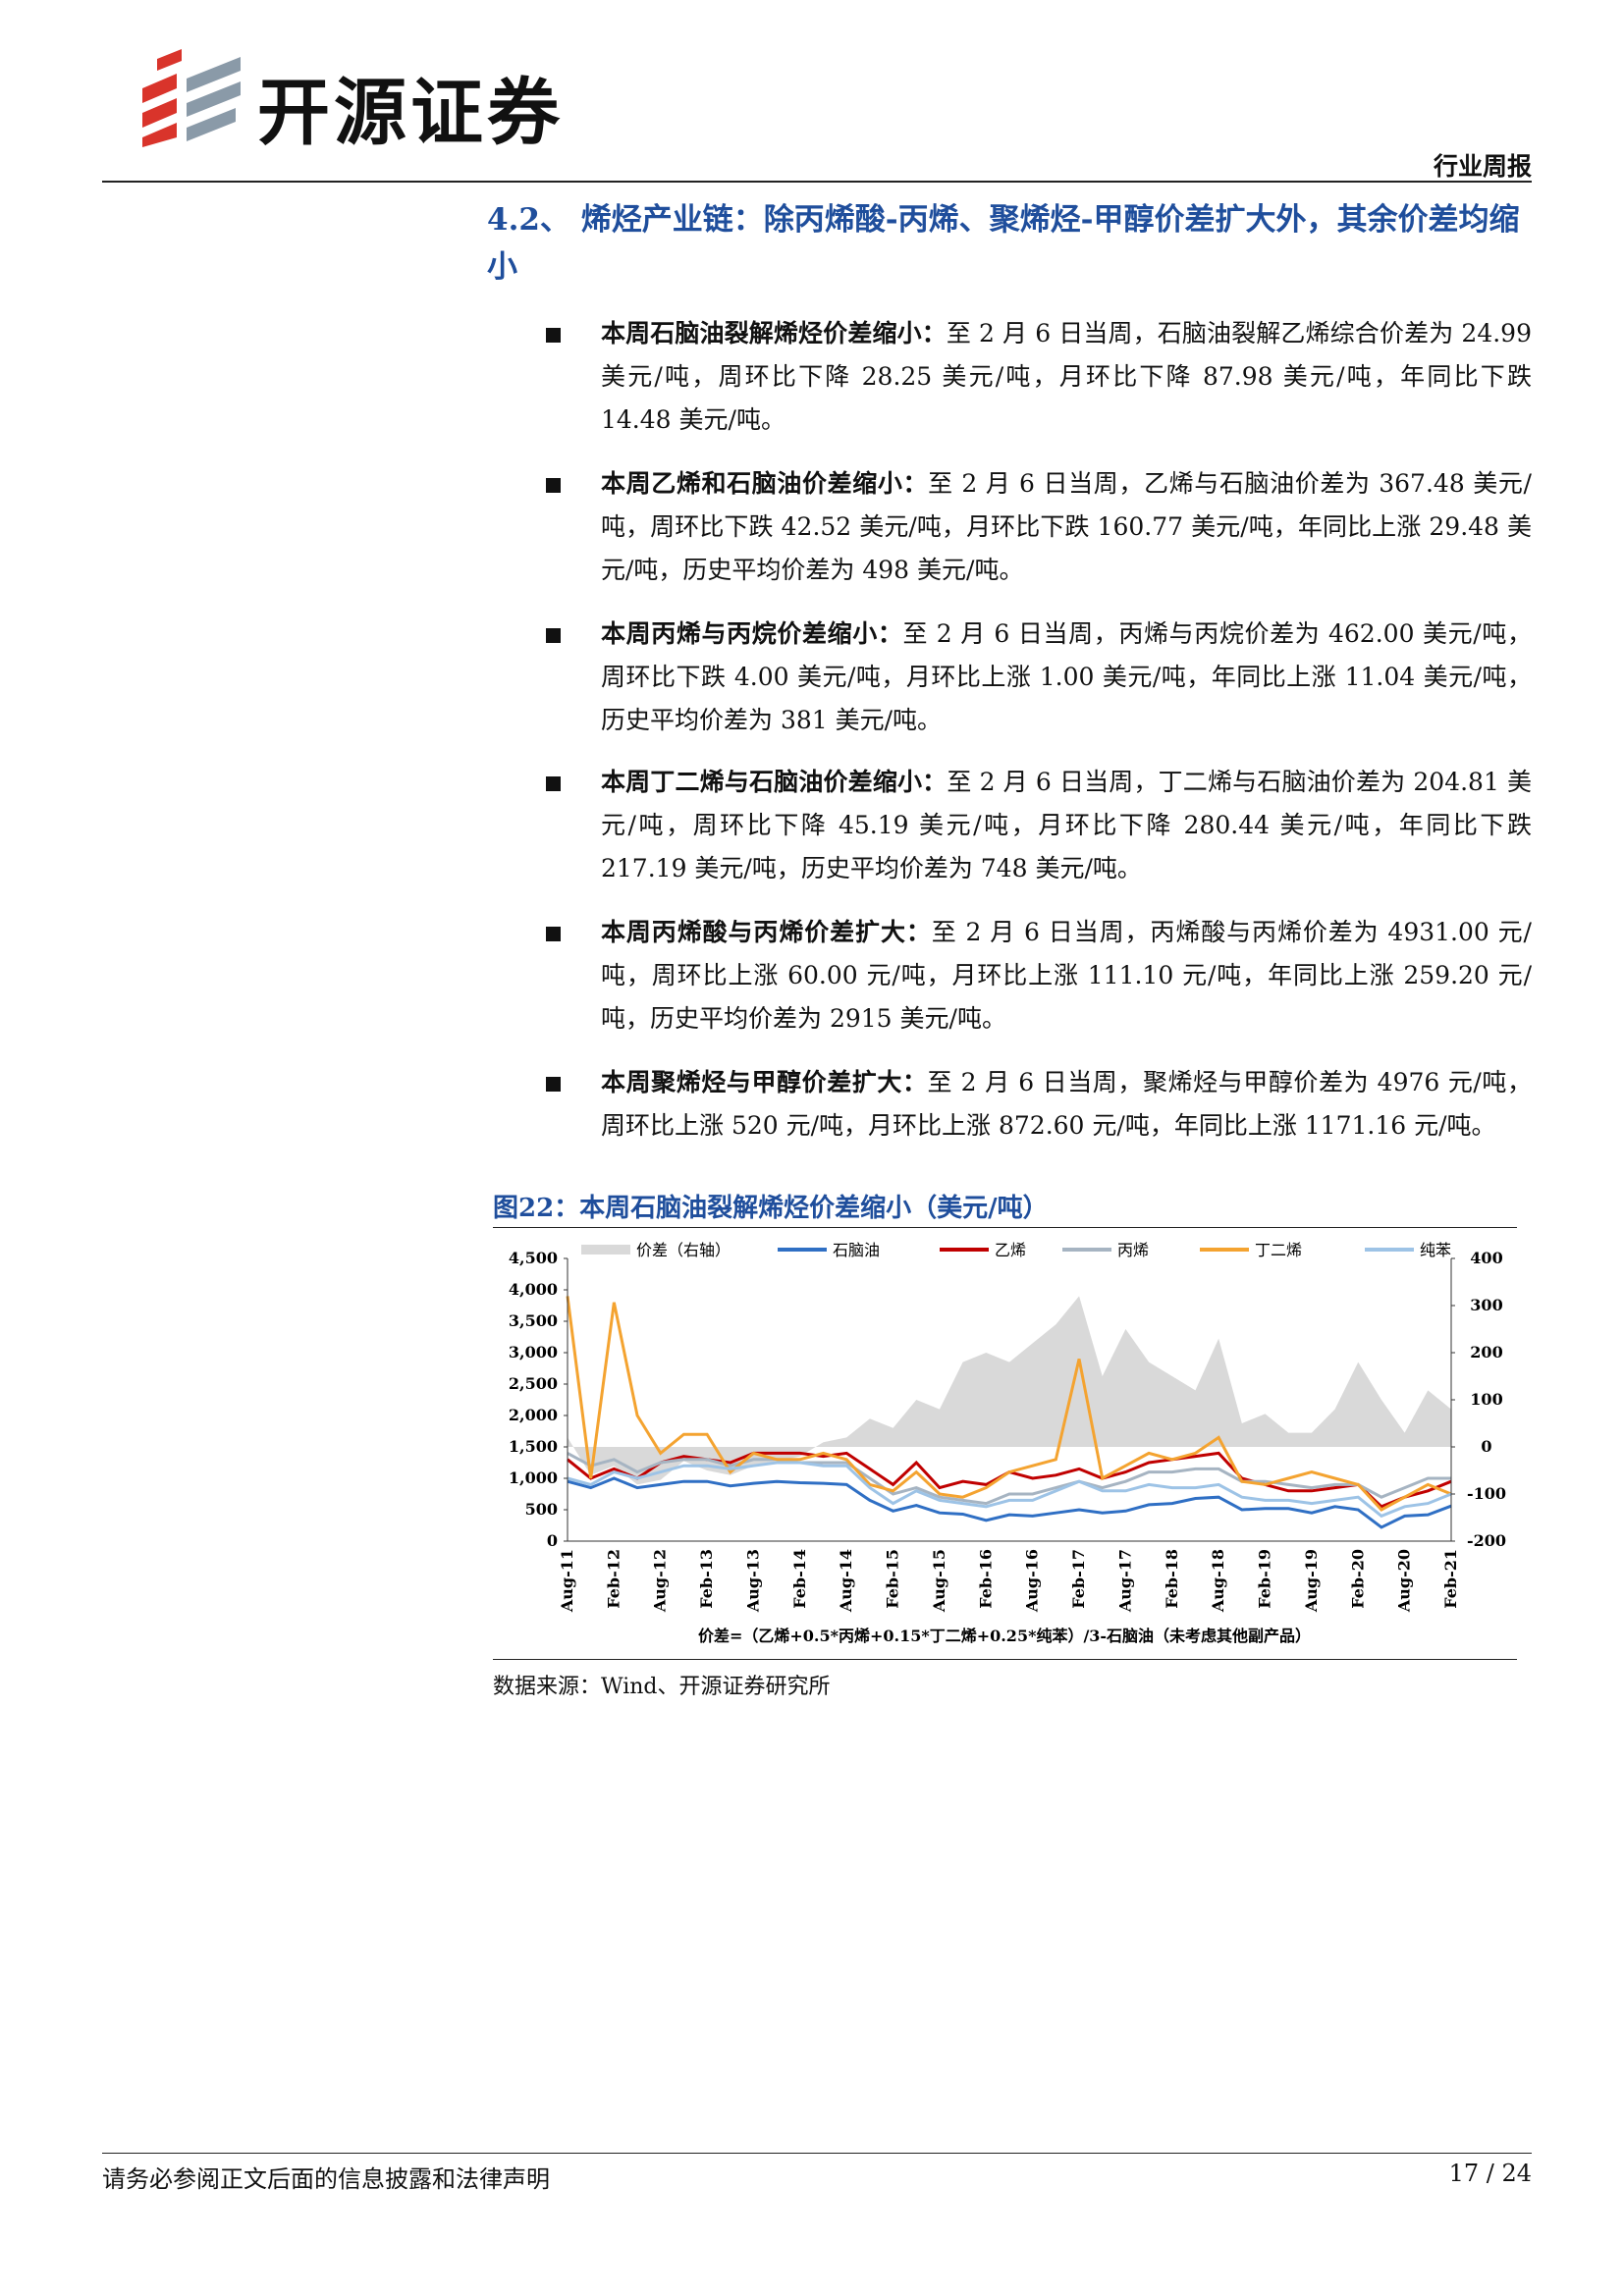 This screenshot has height=2296, width=1624. I want to click on x-tick: Aug-19, so click(1311, 1581).